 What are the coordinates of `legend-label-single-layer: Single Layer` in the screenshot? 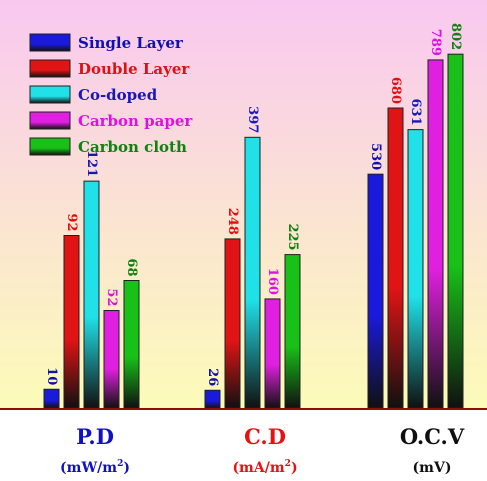 It's located at (131, 43).